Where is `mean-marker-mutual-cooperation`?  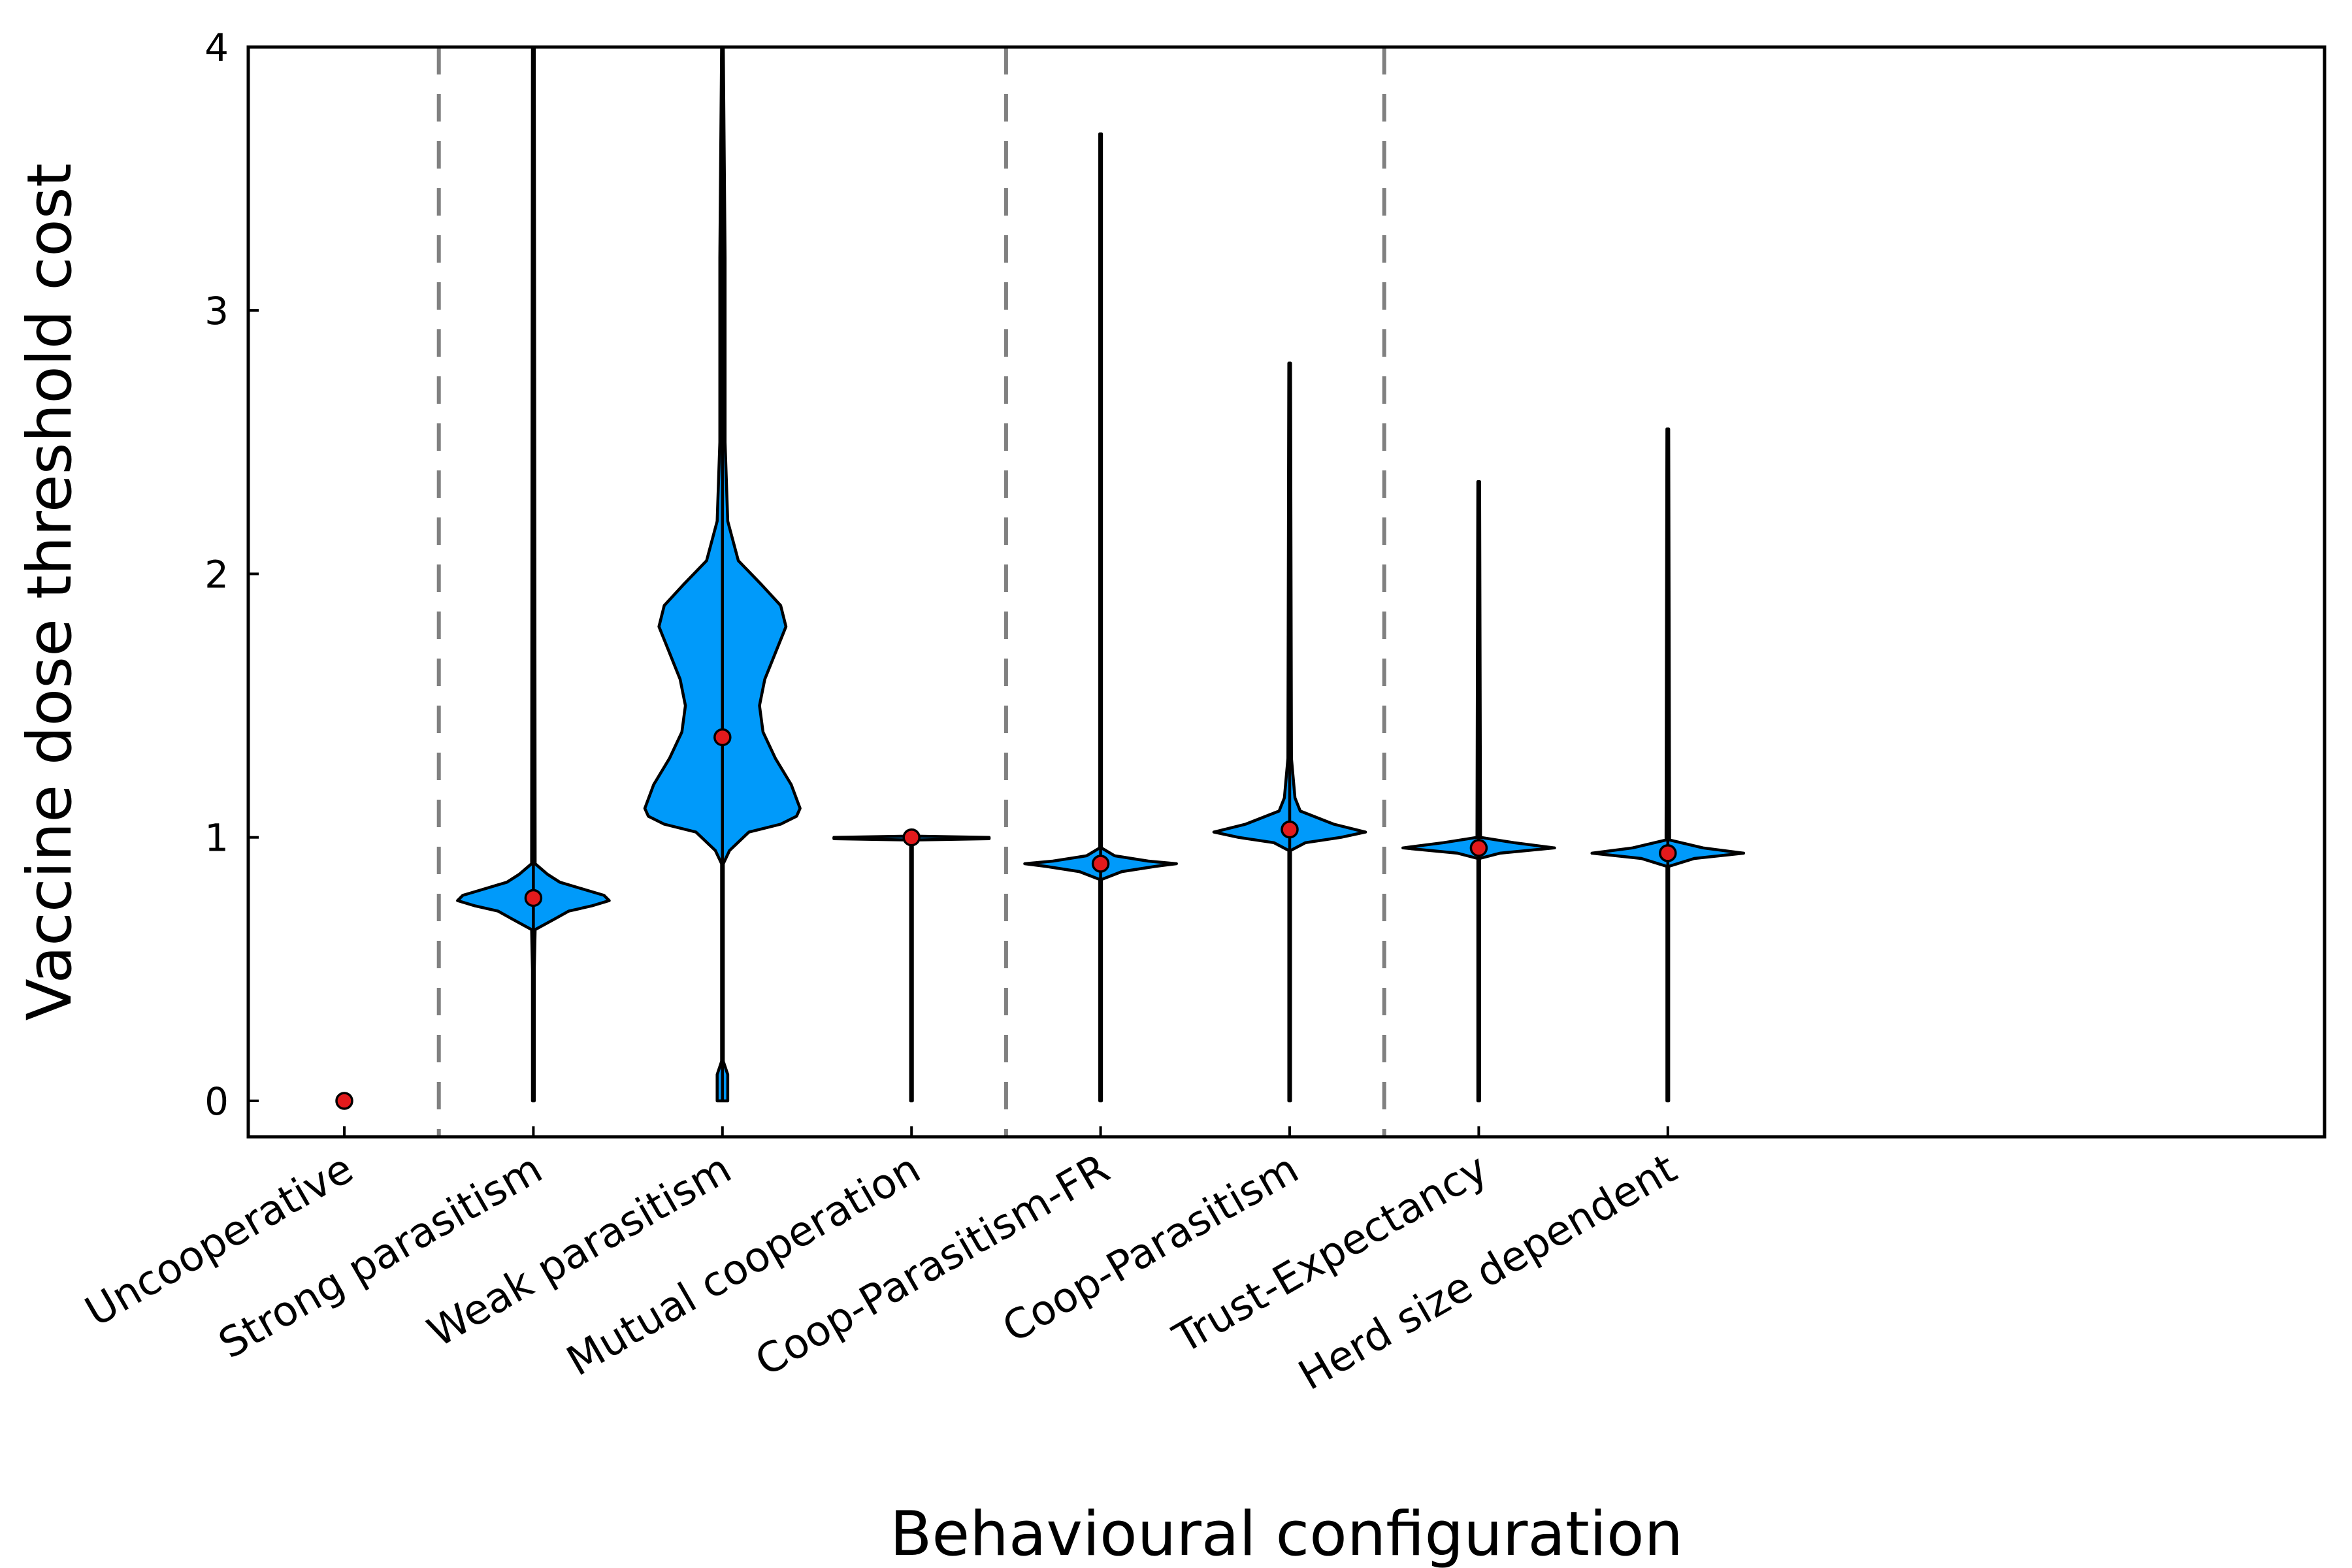
mean-marker-mutual-cooperation is located at coordinates (911, 837).